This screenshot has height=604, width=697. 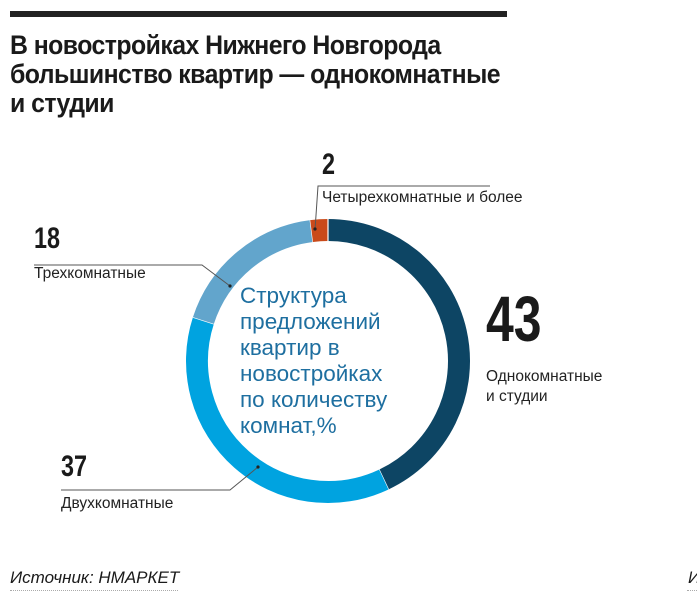 I want to click on corner-glyph: И, so click(x=692, y=578).